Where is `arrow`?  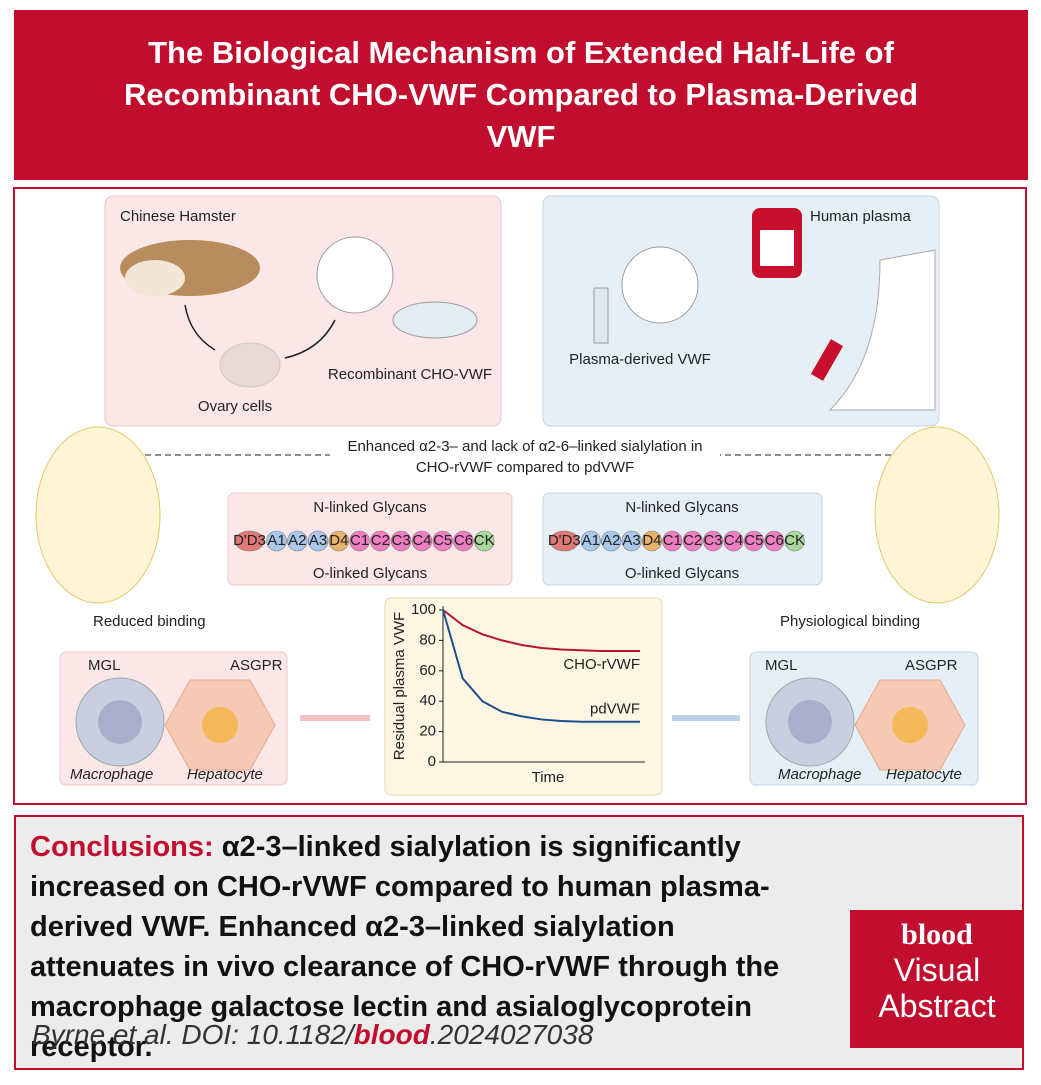
arrow is located at coordinates (200, 327).